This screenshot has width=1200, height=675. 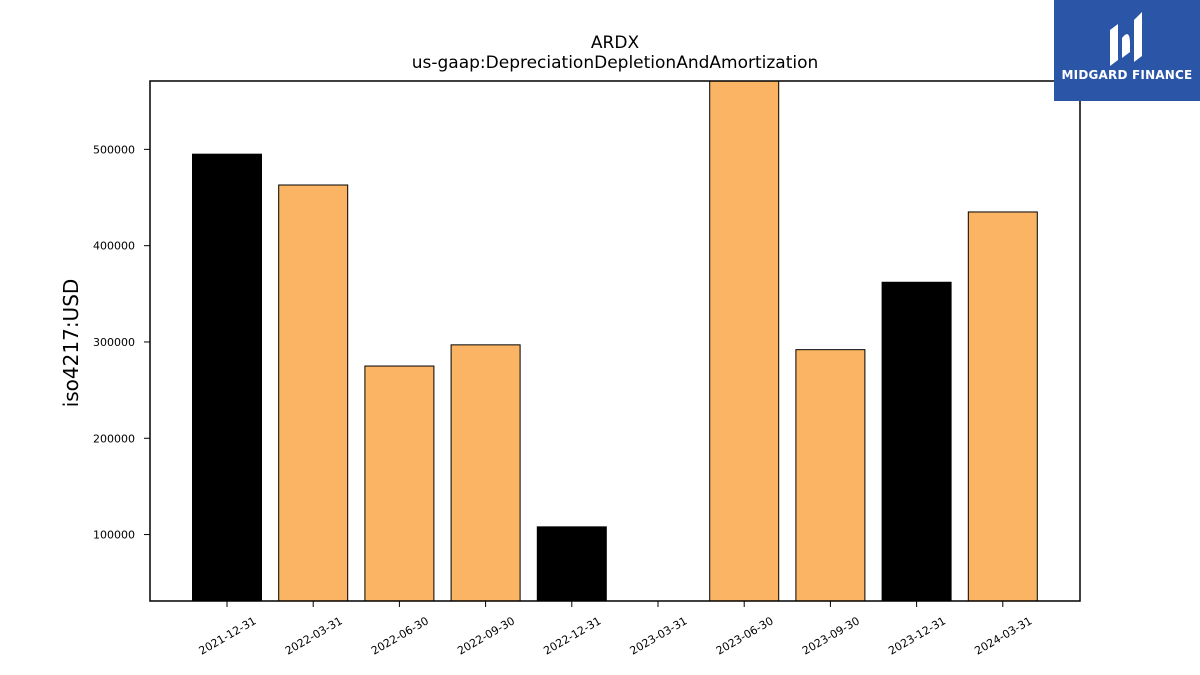 What do you see at coordinates (486, 635) in the screenshot?
I see `x-tick-label: 2022-09-30` at bounding box center [486, 635].